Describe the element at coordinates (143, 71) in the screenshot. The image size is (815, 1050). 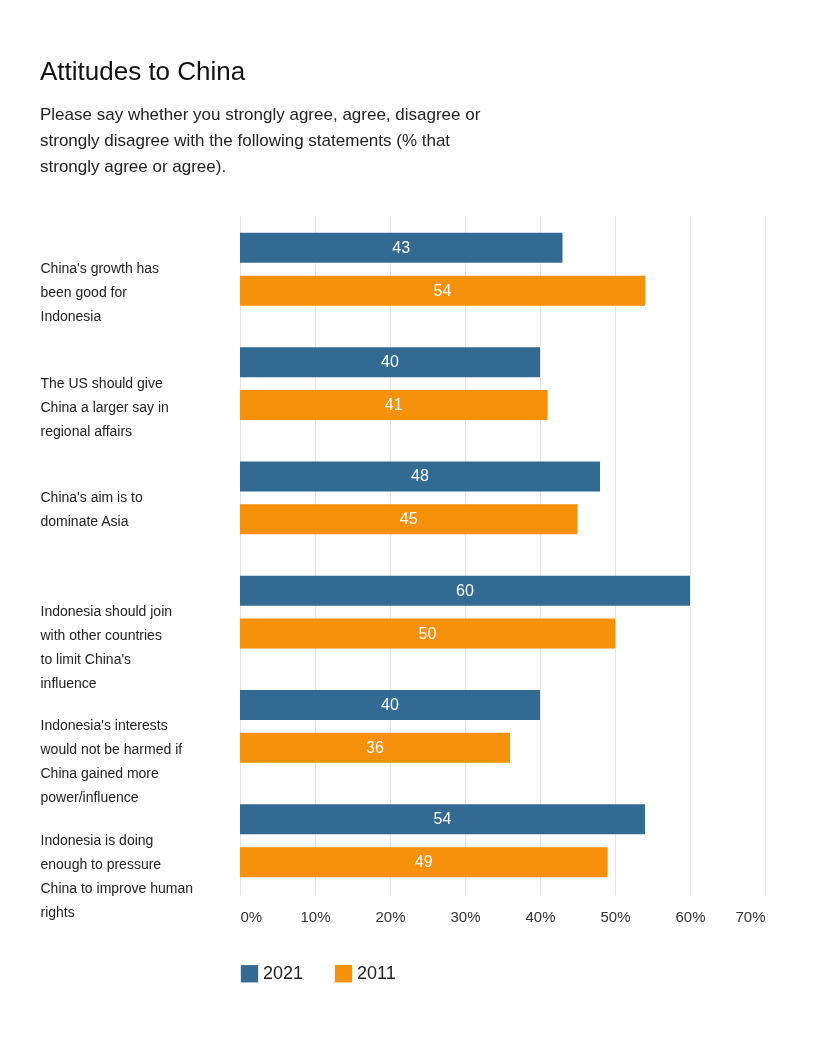
I see `chart-title: Attitudes to China` at that location.